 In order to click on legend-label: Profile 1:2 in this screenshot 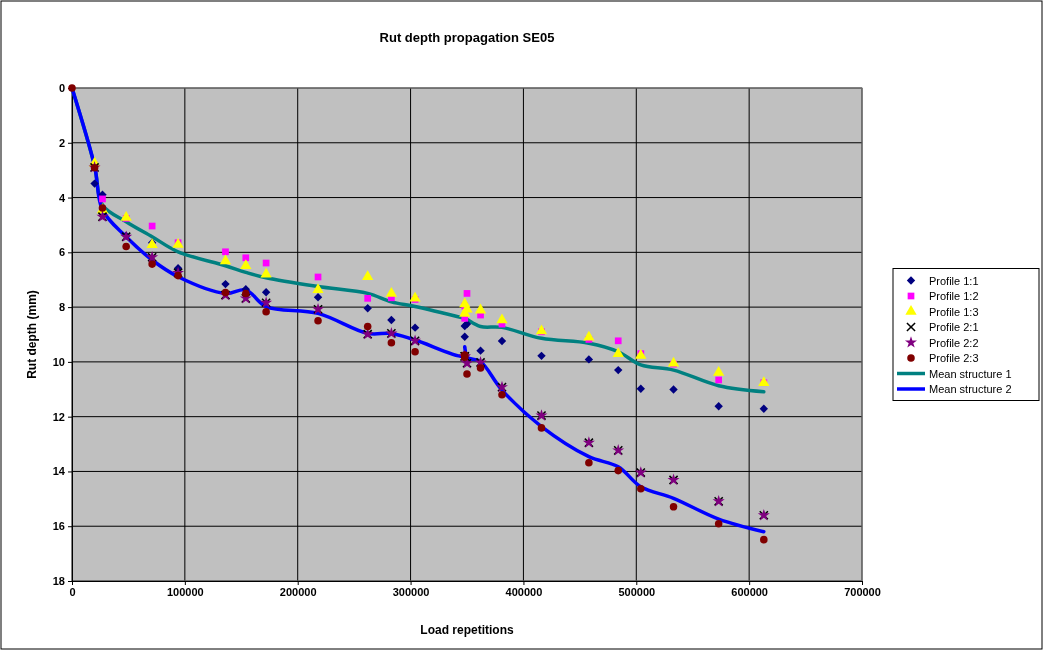, I will do `click(954, 296)`.